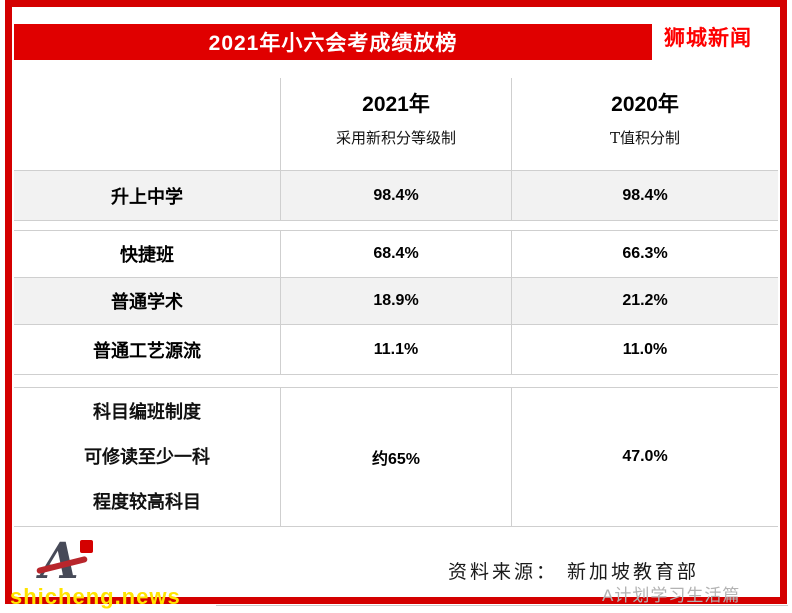 This screenshot has height=613, width=792. What do you see at coordinates (644, 301) in the screenshot?
I see `value-2020: 21.2%` at bounding box center [644, 301].